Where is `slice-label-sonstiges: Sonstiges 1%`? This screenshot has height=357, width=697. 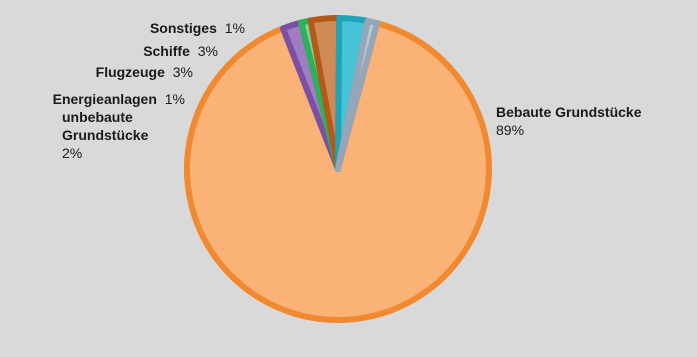
slice-label-sonstiges: Sonstiges 1% is located at coordinates (197, 28).